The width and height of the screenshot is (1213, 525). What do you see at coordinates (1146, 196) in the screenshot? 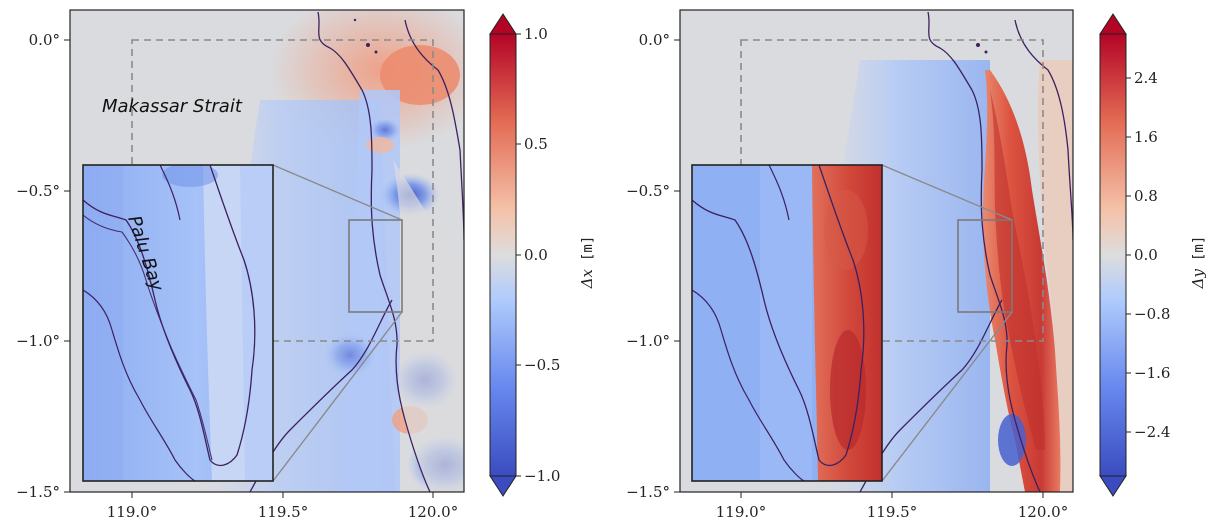
I see `colorbar-tick-label: 0.8` at bounding box center [1146, 196].